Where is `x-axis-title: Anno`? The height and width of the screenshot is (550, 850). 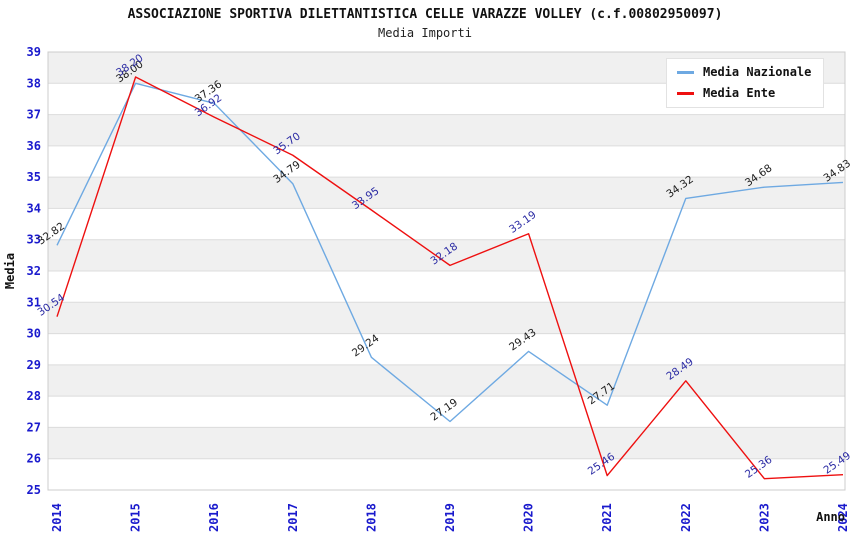 x-axis-title: Anno is located at coordinates (830, 517).